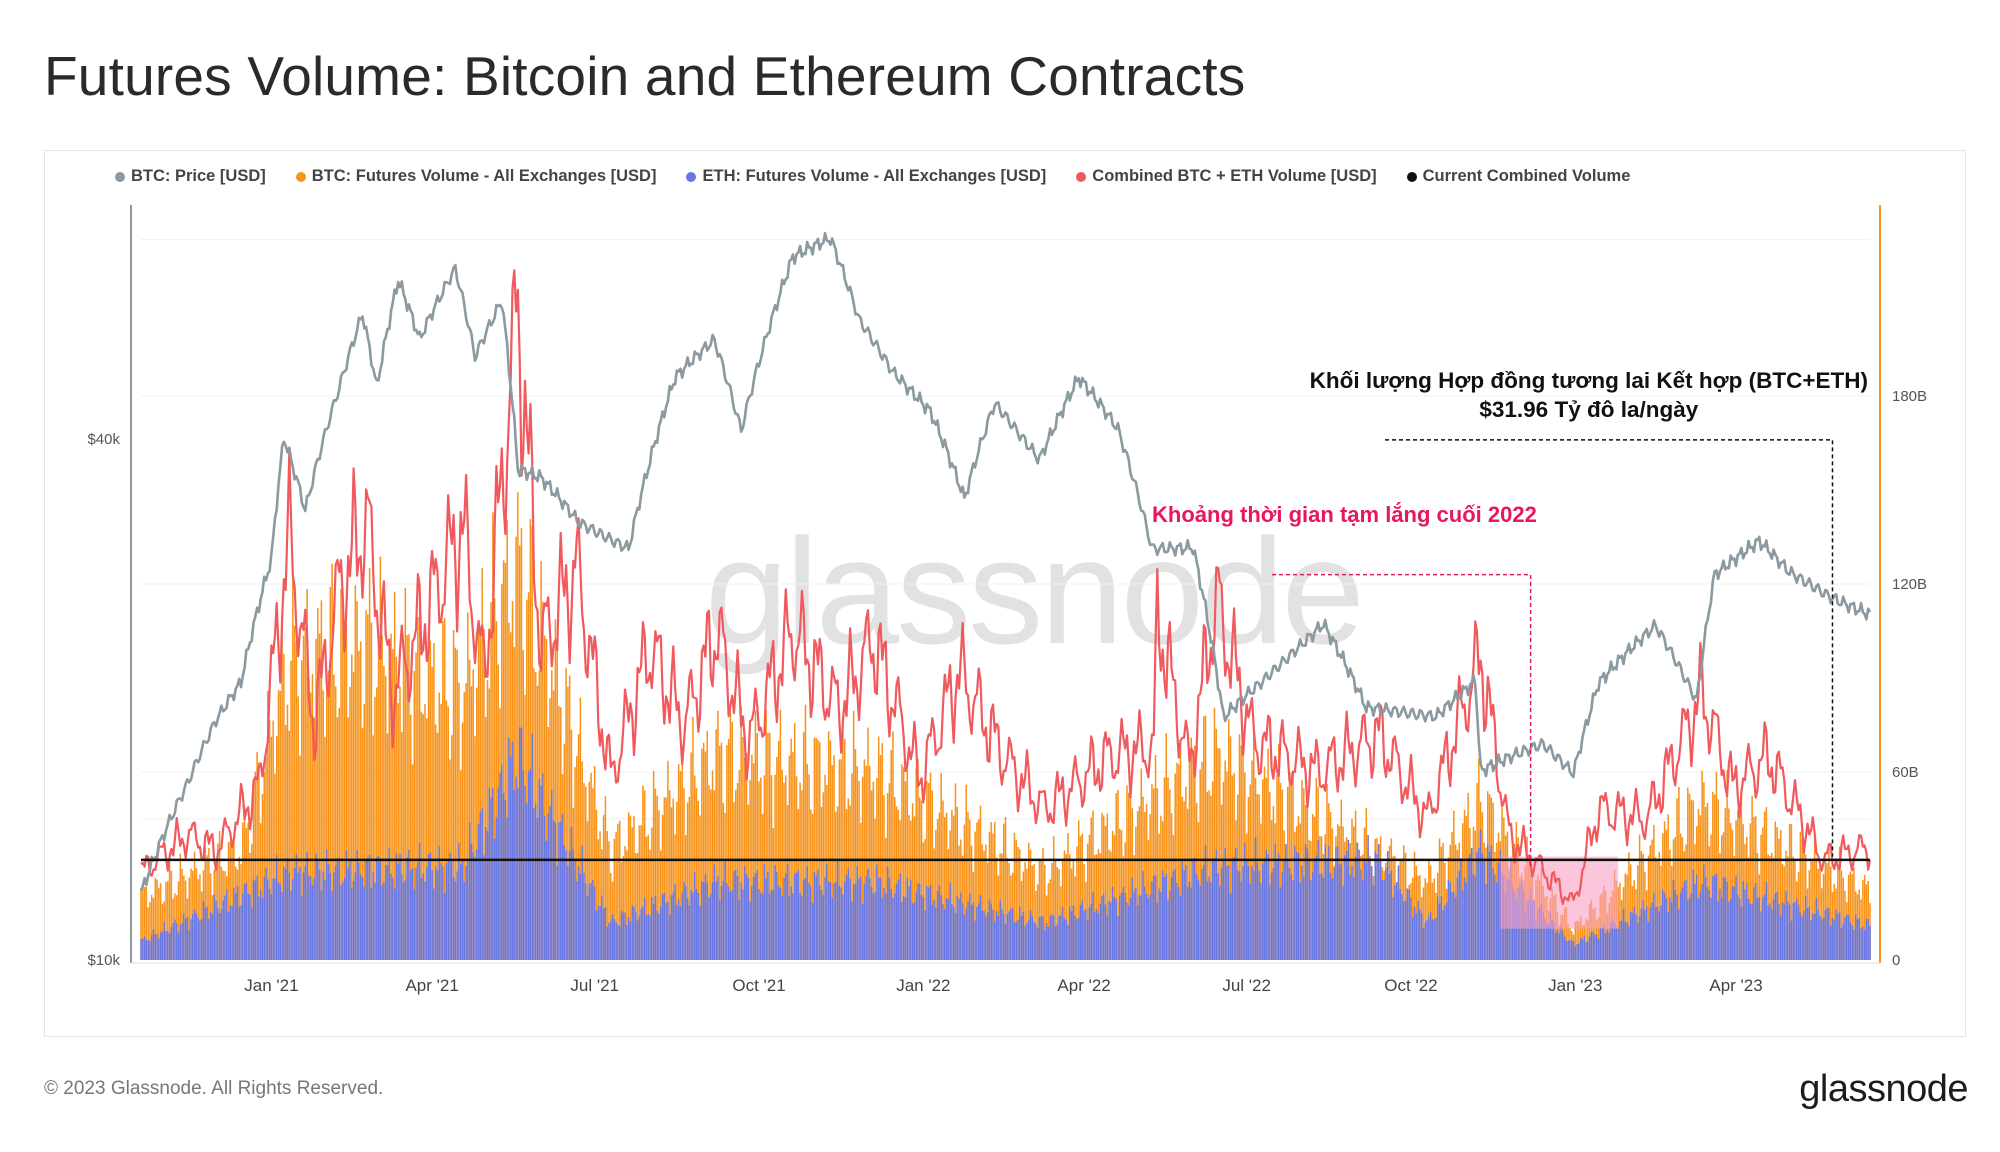 Image resolution: width=2000 pixels, height=1152 pixels. What do you see at coordinates (1518, 176) in the screenshot?
I see `legend-item-current-combined-volume: Current Combined Volume` at bounding box center [1518, 176].